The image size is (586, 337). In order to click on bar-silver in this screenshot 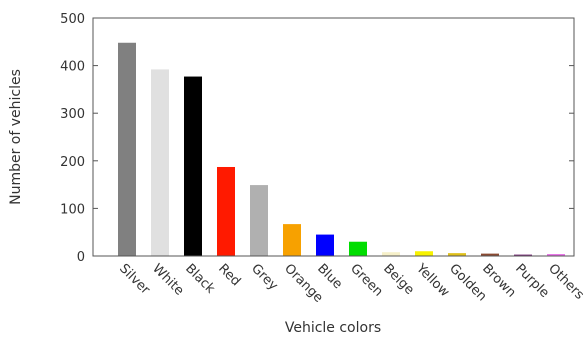, I will do `click(127, 149)`.